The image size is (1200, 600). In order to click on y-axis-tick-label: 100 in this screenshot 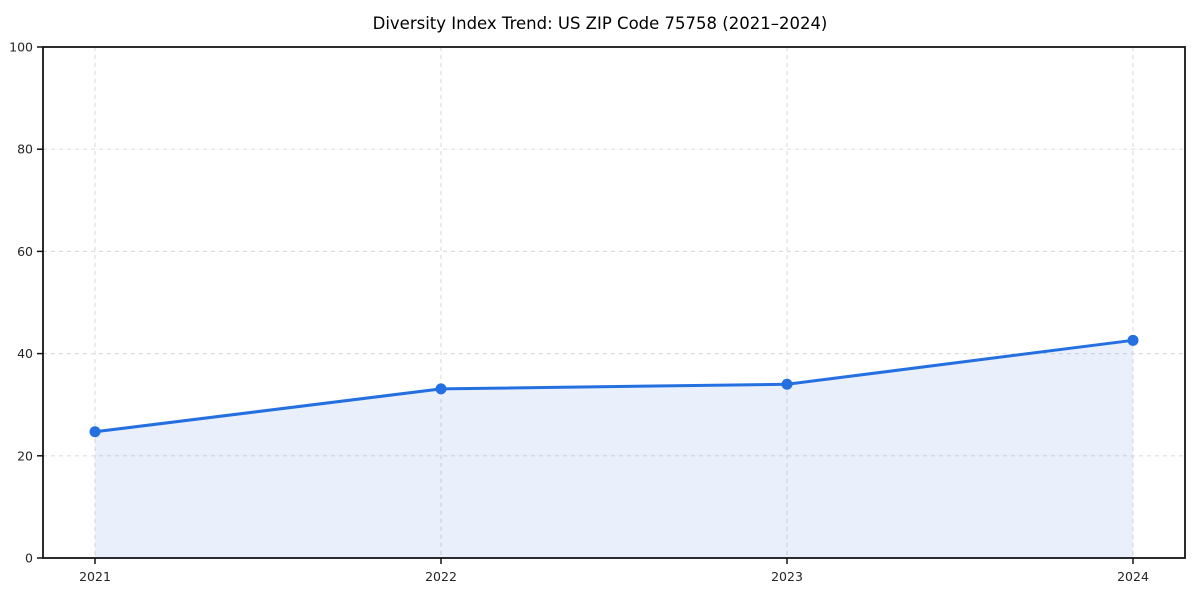, I will do `click(21, 47)`.